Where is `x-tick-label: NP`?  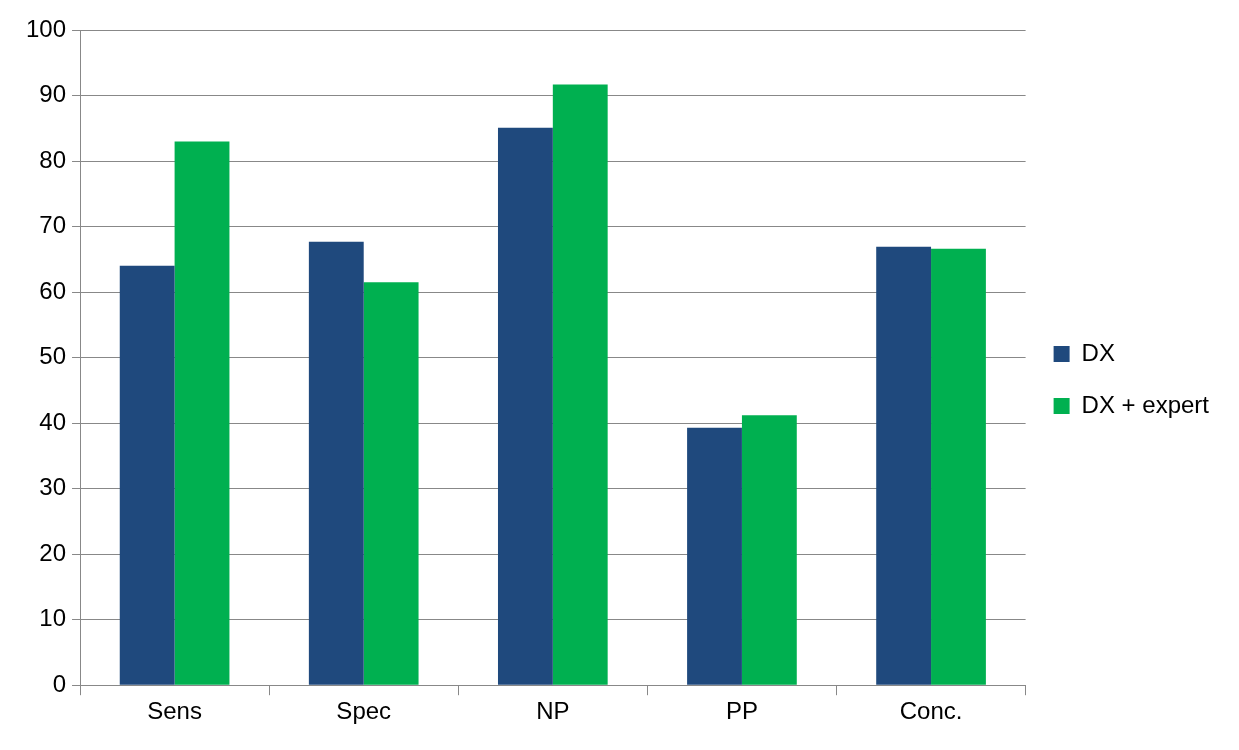 x-tick-label: NP is located at coordinates (553, 711).